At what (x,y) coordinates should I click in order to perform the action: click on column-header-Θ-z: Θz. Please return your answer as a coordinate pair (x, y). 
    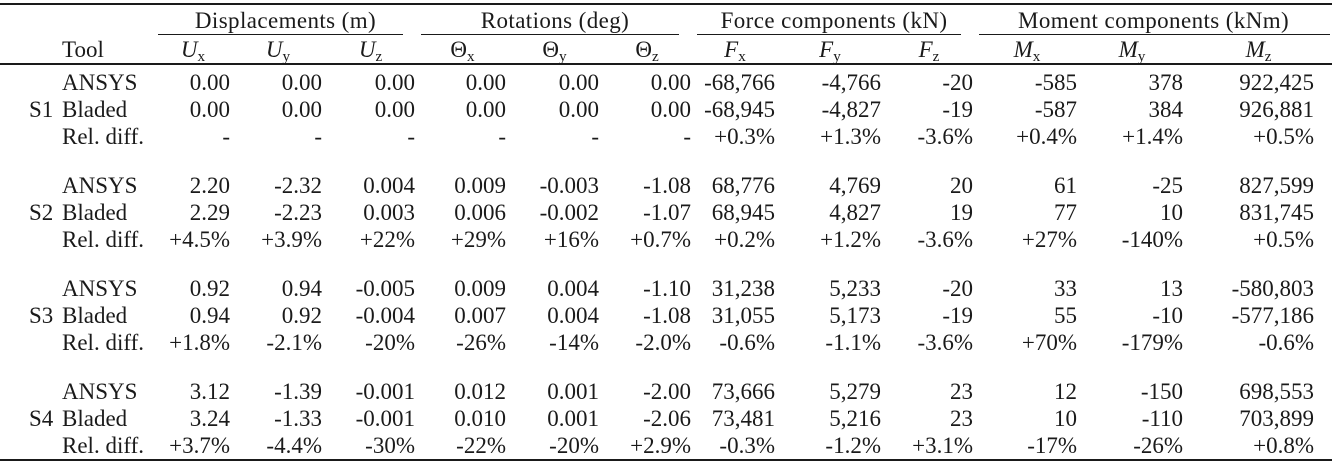
    Looking at the image, I should click on (647, 50).